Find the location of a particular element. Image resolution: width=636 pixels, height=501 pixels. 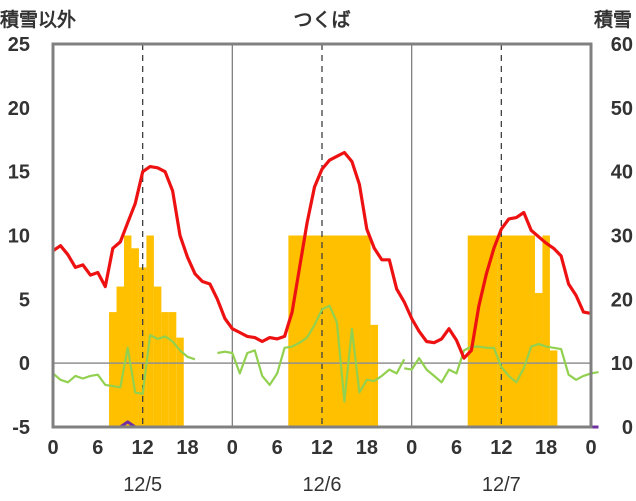

chart-title: つくば is located at coordinates (321, 20).